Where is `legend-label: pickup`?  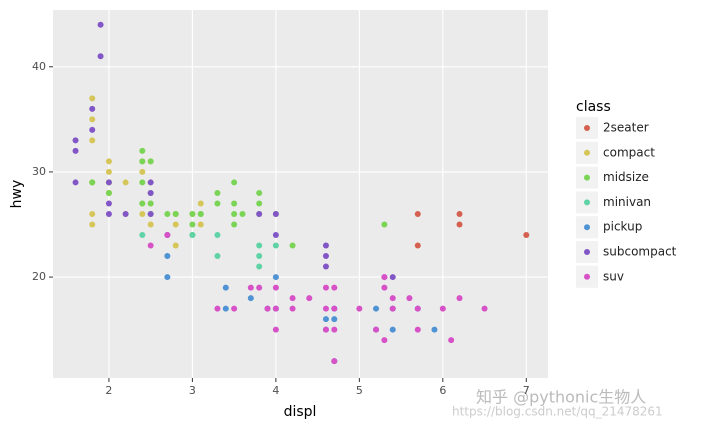 legend-label: pickup is located at coordinates (622, 227).